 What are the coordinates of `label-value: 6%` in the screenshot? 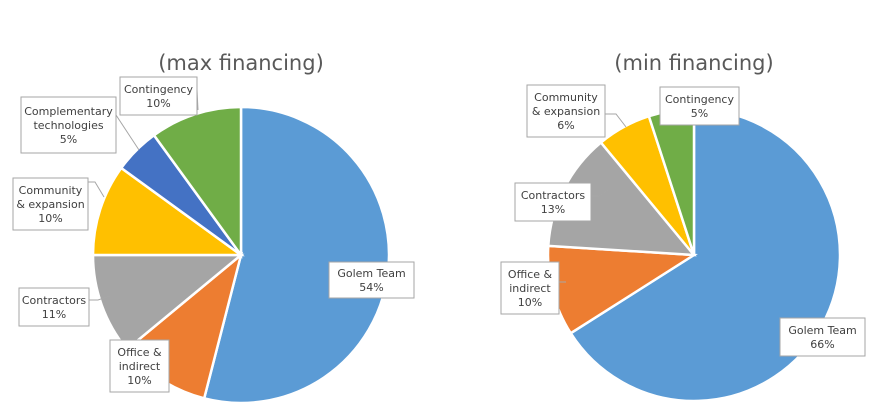 It's located at (565, 125).